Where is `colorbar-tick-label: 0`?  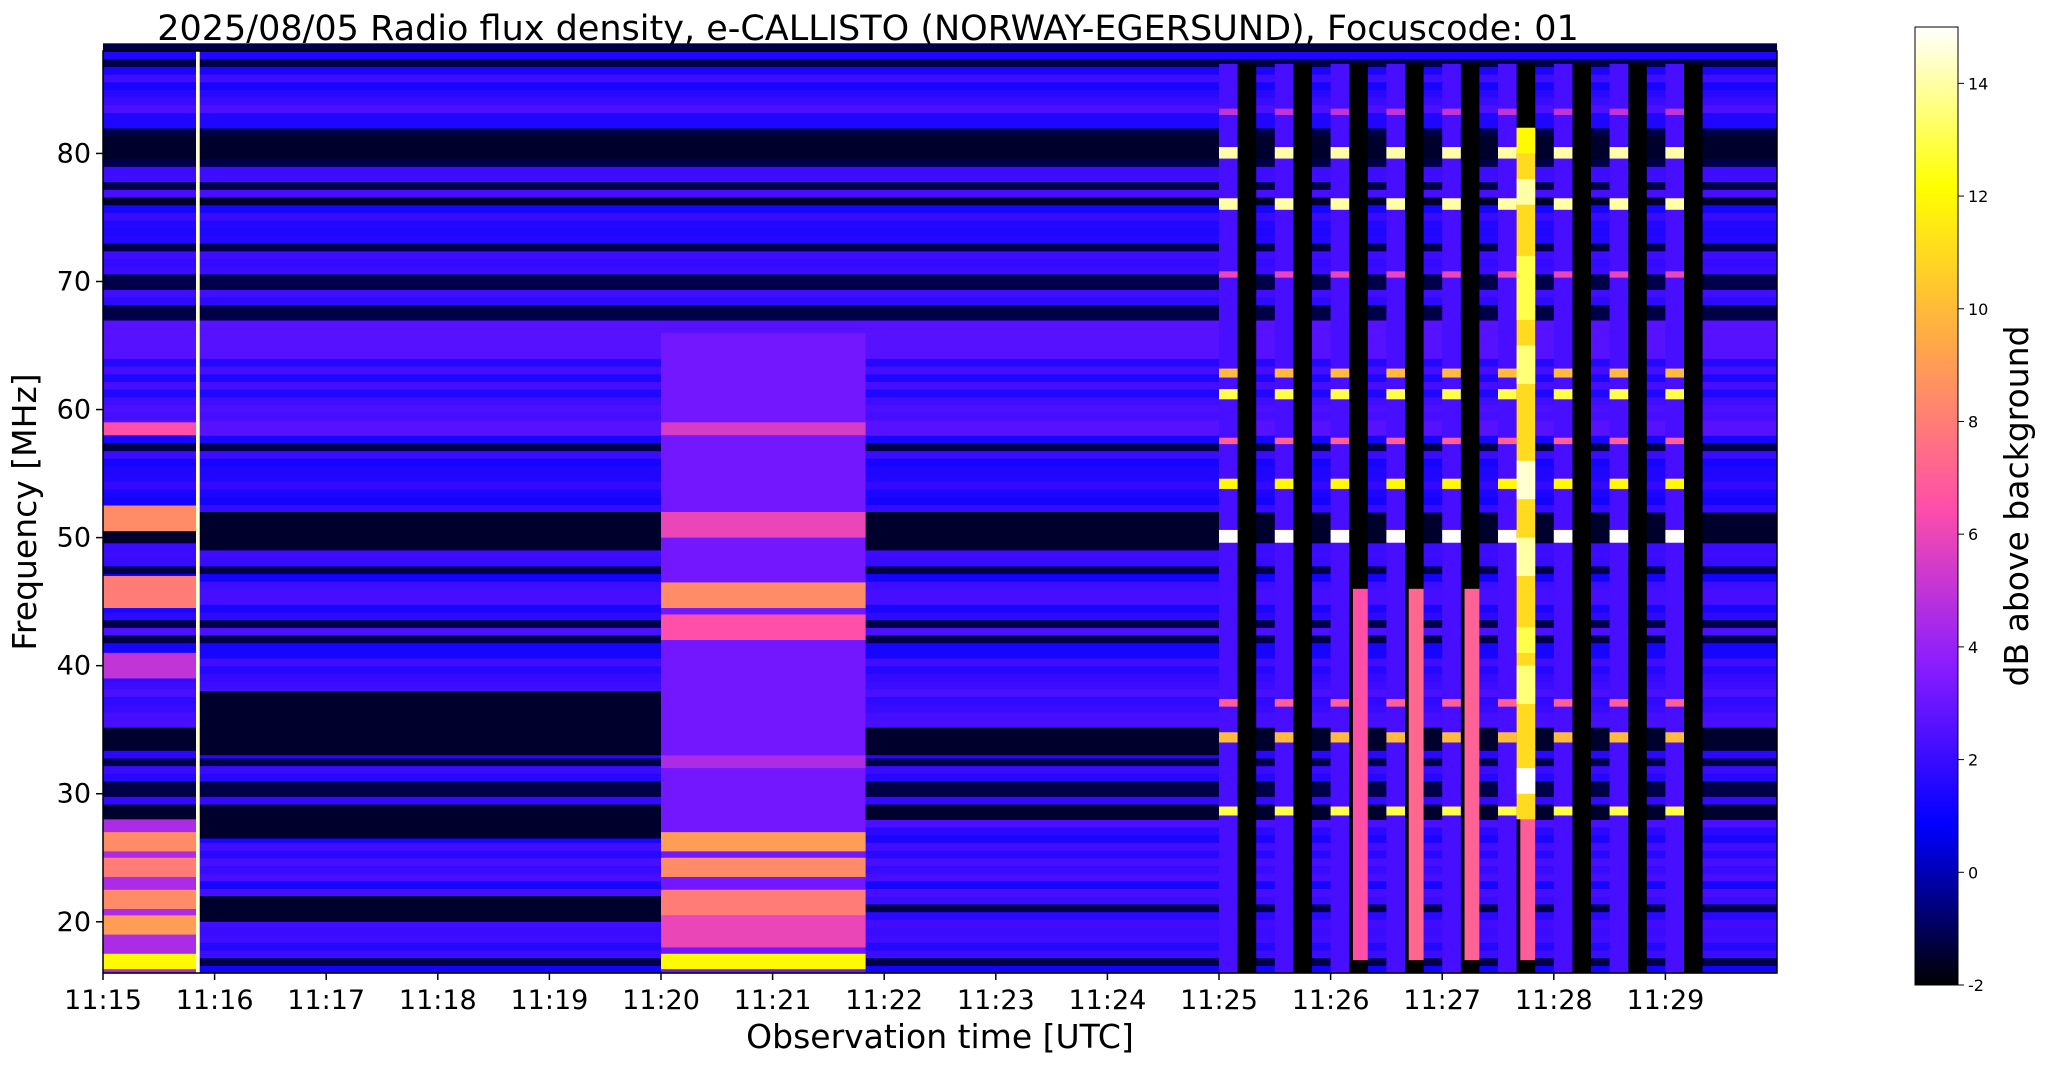
colorbar-tick-label: 0 is located at coordinates (1973, 872).